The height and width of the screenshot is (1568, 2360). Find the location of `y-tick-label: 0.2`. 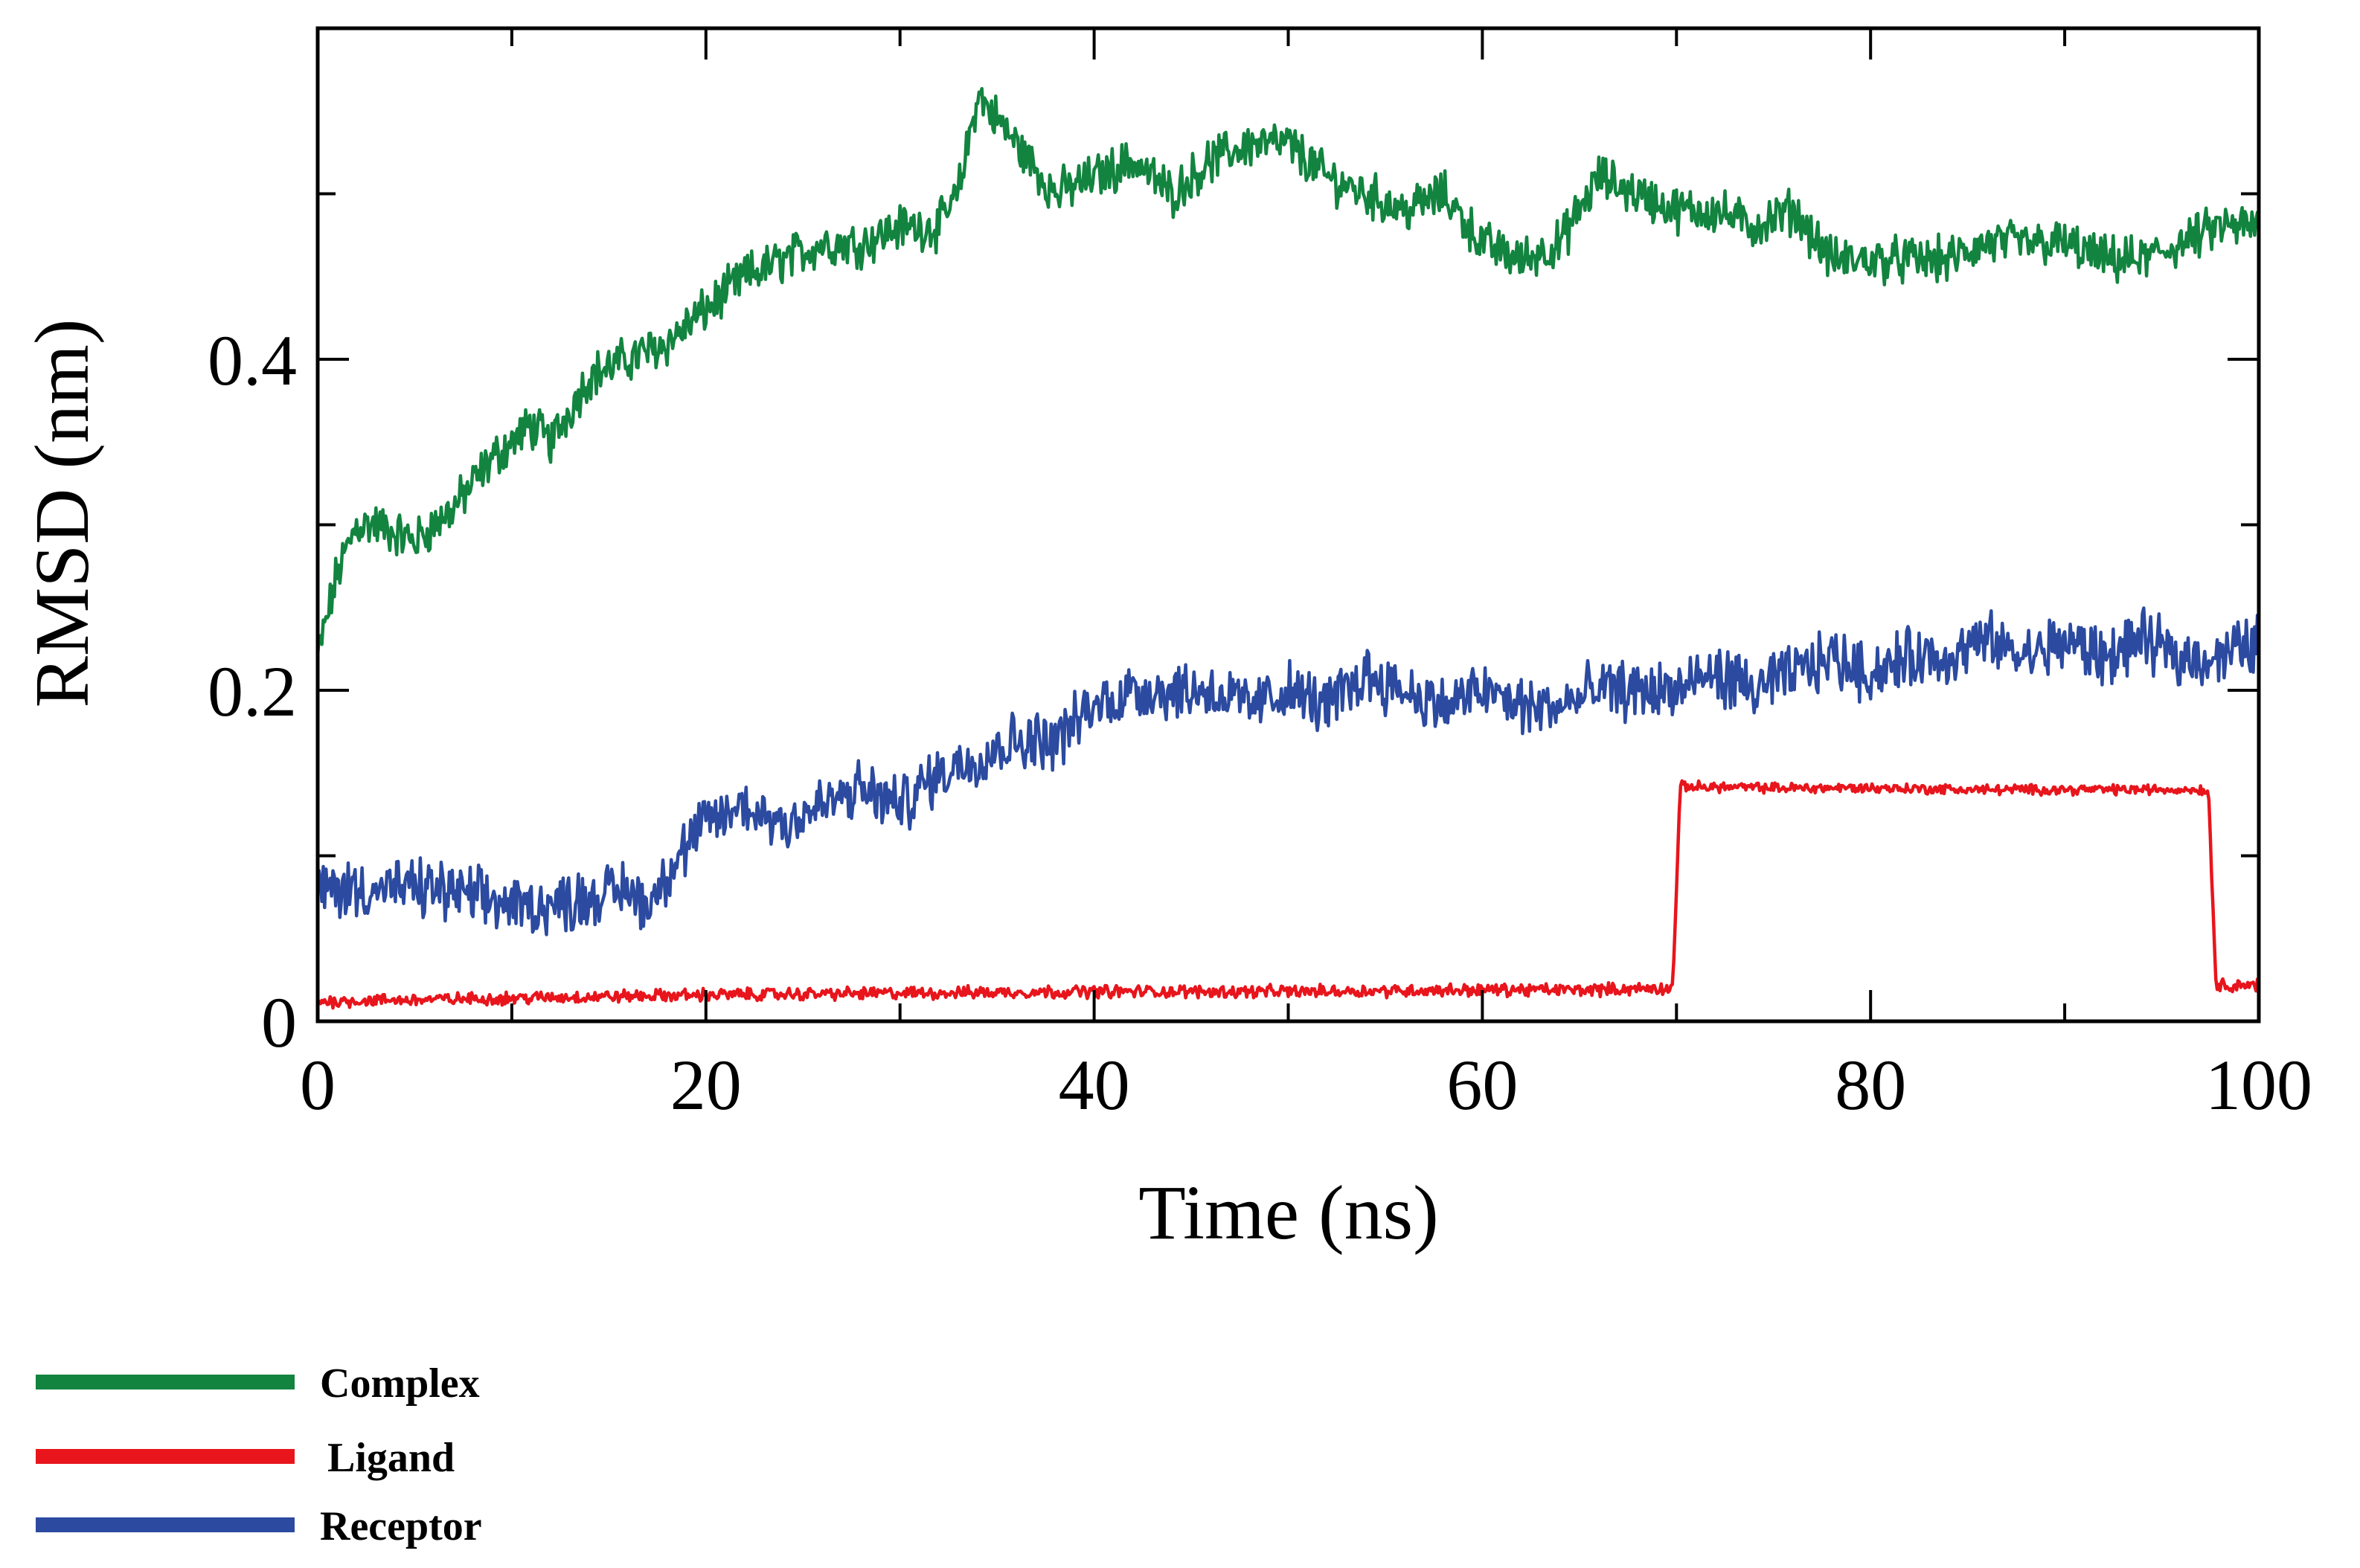

y-tick-label: 0.2 is located at coordinates (253, 691).